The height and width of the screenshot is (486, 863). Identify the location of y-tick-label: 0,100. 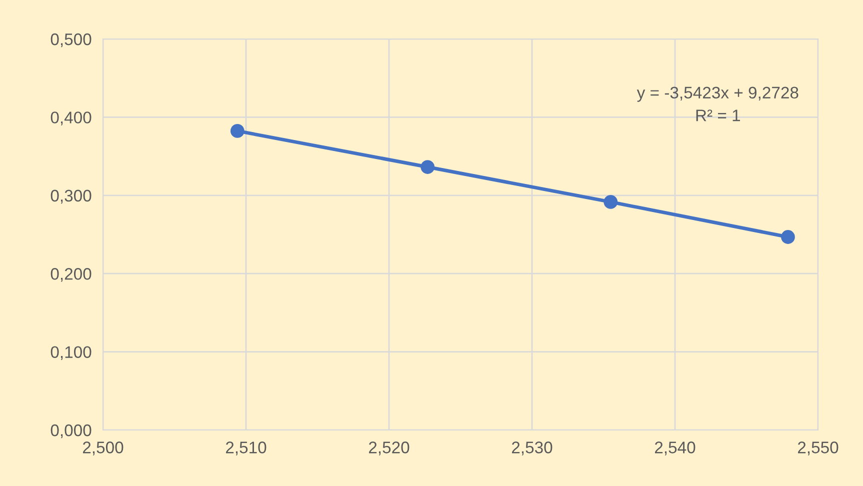
(71, 353).